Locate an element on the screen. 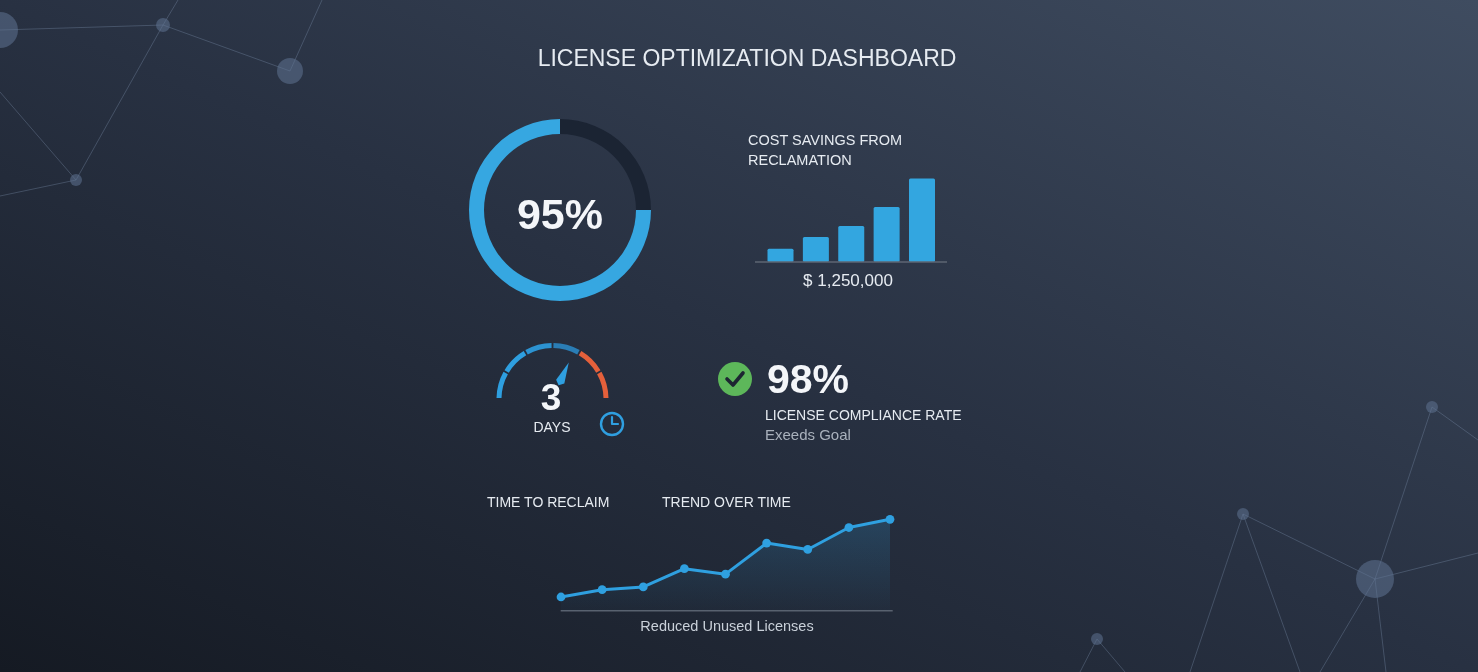 Image resolution: width=1478 pixels, height=672 pixels. x-axis-title: Reduced Unused Licenses is located at coordinates (727, 626).